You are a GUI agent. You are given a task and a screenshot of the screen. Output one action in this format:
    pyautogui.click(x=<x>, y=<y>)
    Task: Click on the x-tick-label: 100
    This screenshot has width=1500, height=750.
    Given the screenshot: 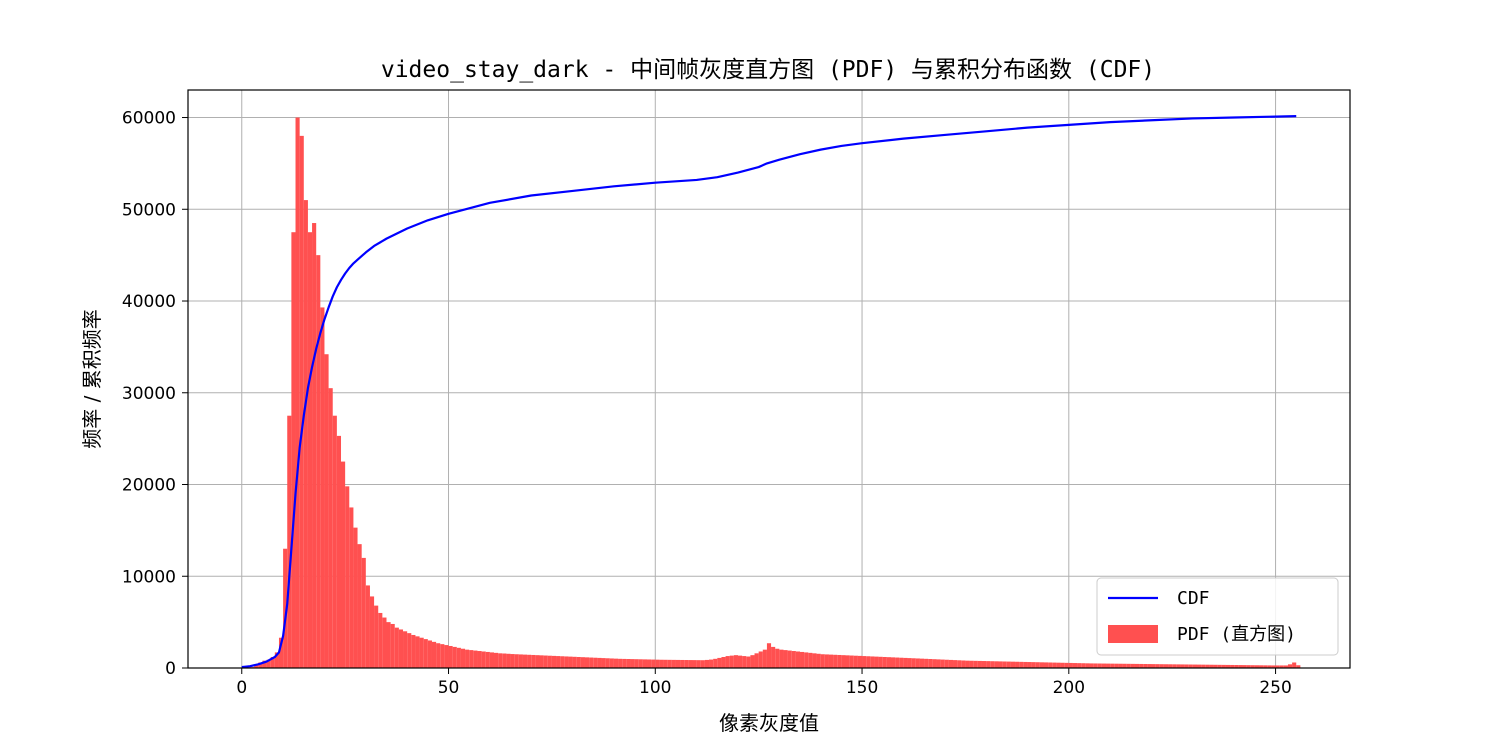 What is the action you would take?
    pyautogui.click(x=655, y=688)
    